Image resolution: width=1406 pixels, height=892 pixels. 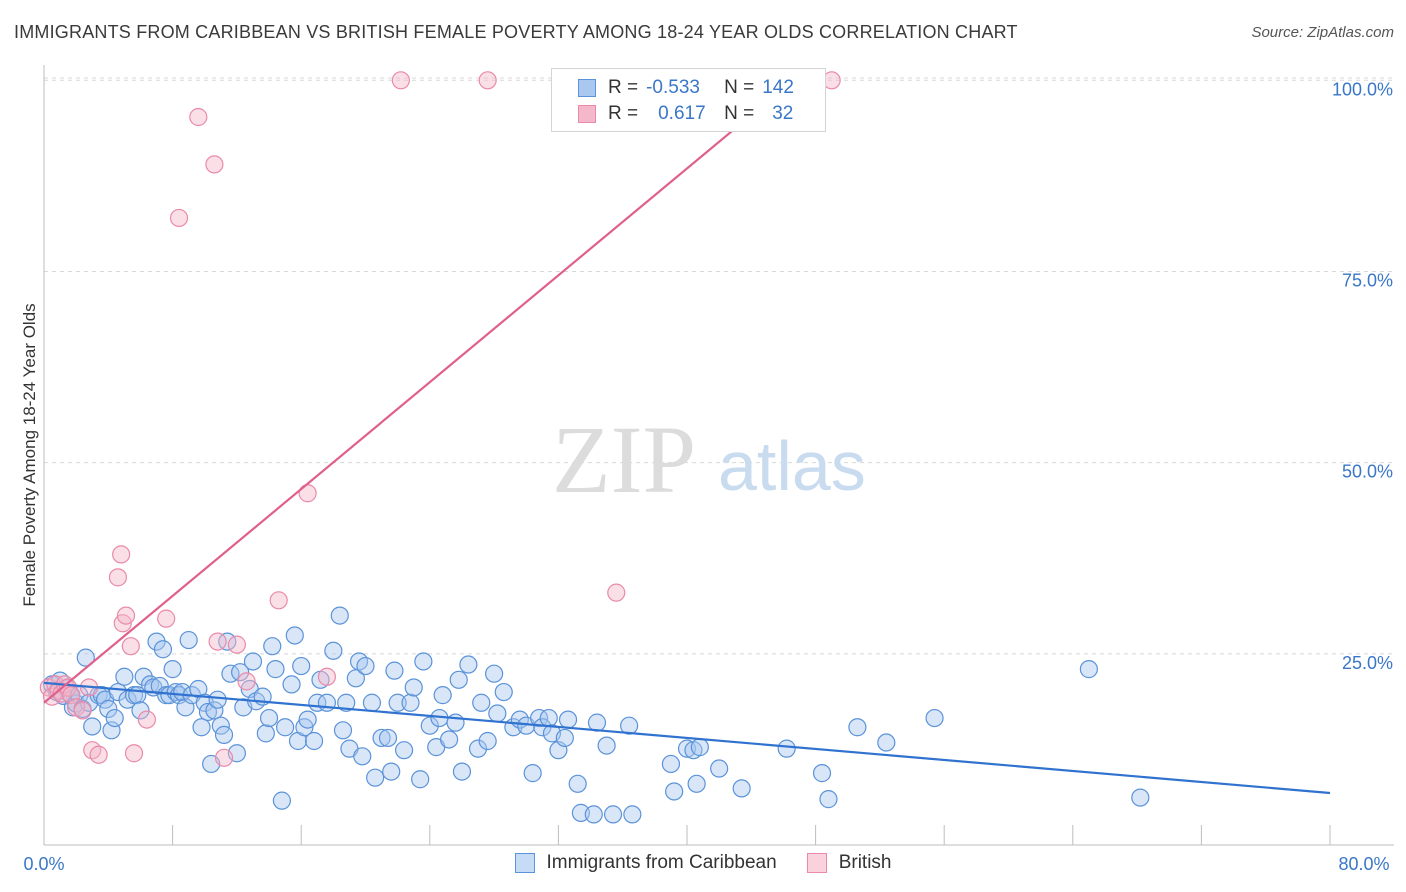 I want to click on correlation-legend: R = -0.533 N = 142 R = 0.617 N = 32, so click(x=688, y=100).